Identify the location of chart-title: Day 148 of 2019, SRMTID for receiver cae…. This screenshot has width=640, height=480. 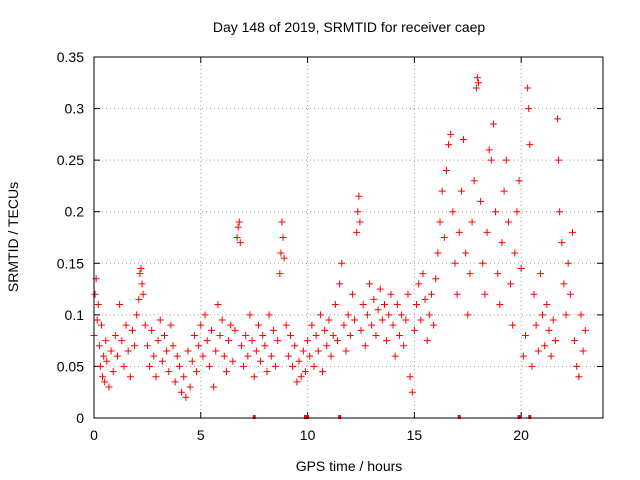
(349, 27).